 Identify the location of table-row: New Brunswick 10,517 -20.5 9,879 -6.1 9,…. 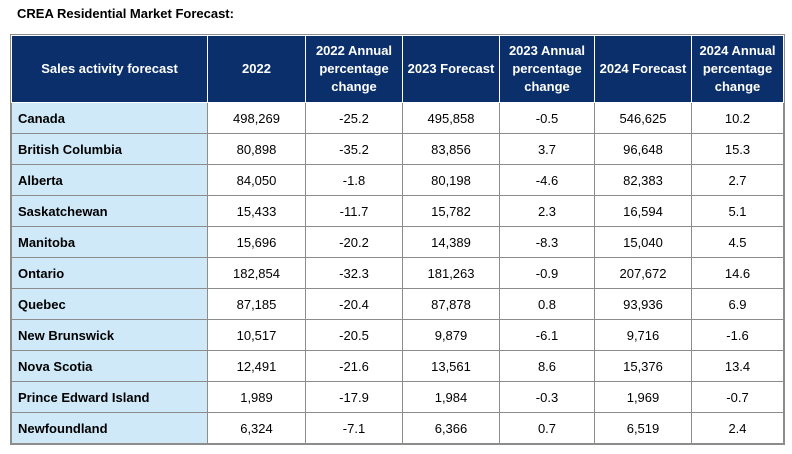
(397, 335).